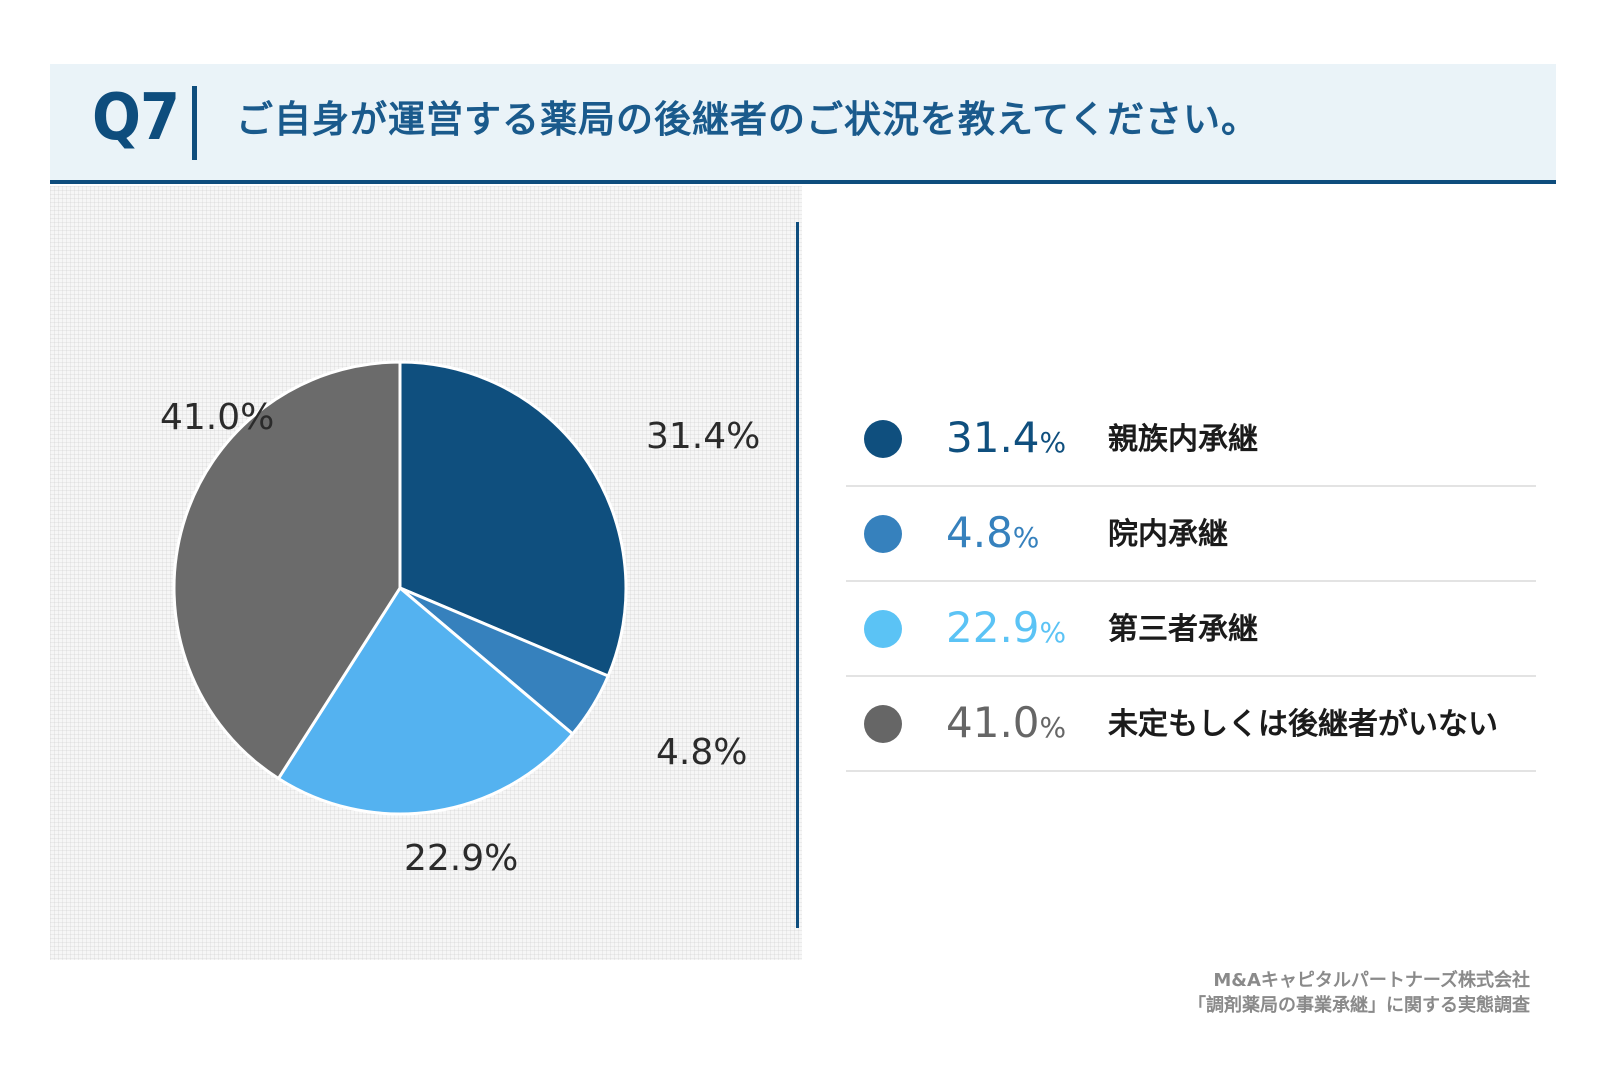 This screenshot has width=1600, height=1067. I want to click on pie-slice-label: 22.9%, so click(461, 858).